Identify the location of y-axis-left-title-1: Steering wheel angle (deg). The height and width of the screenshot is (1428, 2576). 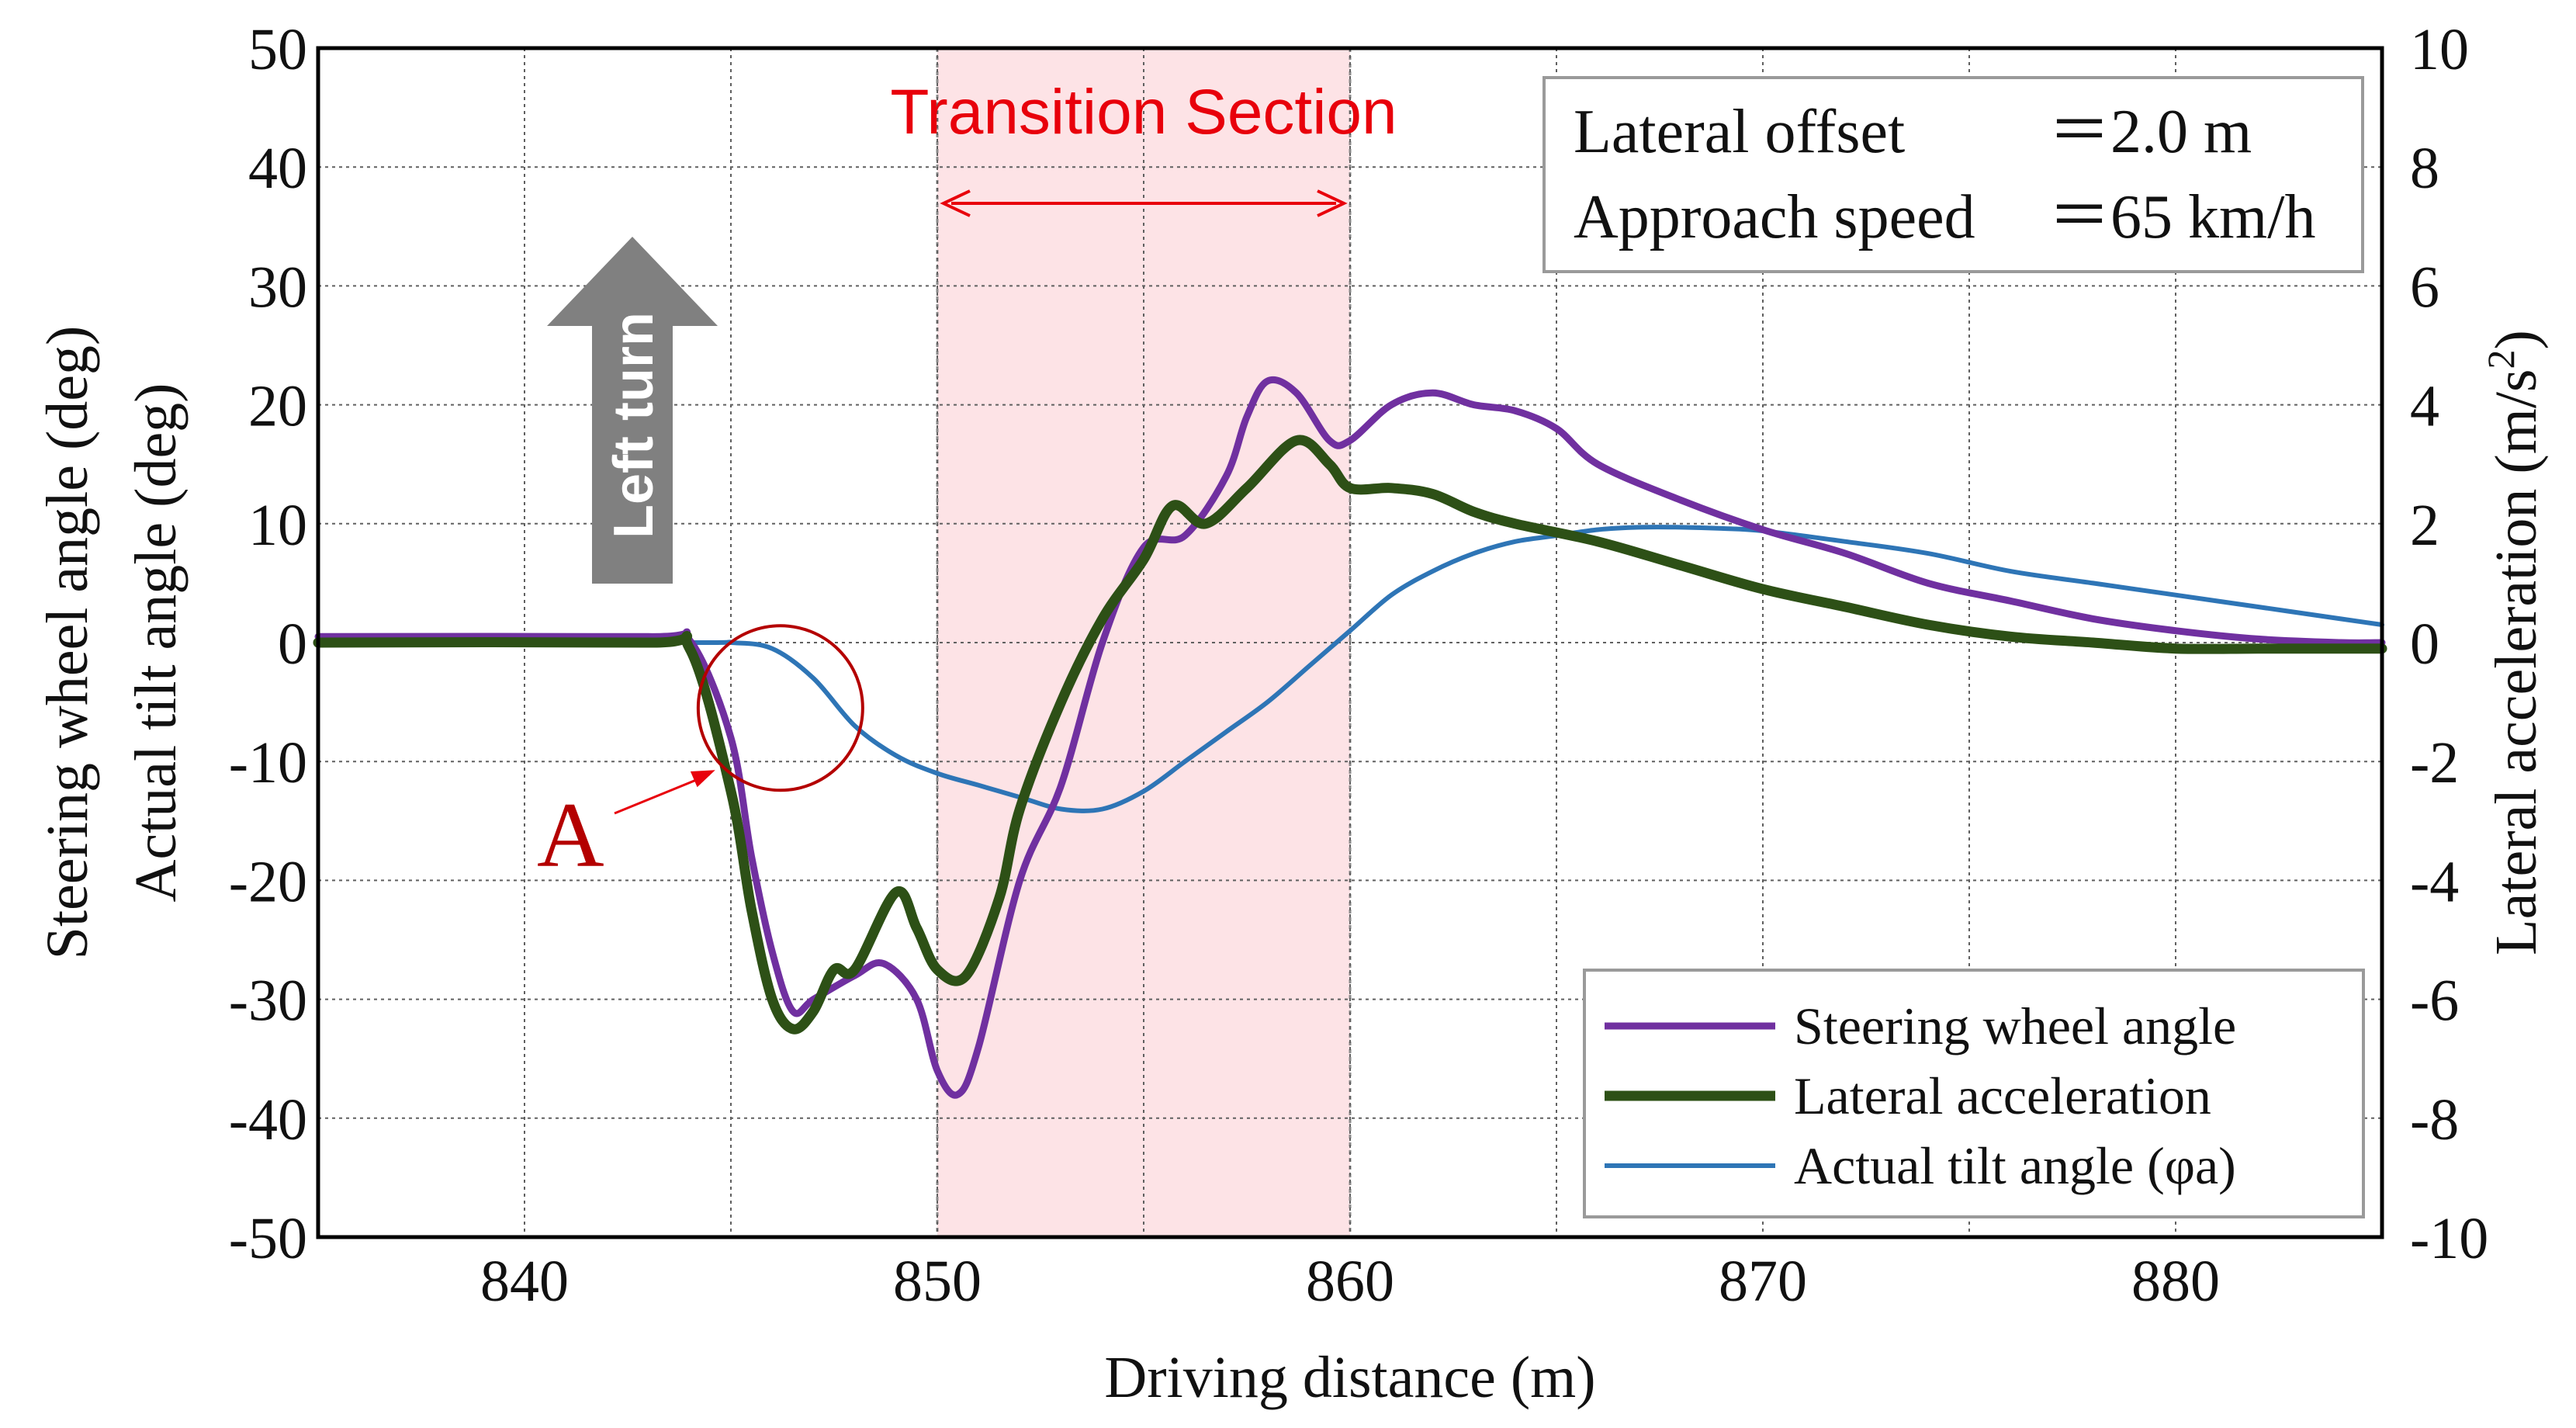
(67, 643).